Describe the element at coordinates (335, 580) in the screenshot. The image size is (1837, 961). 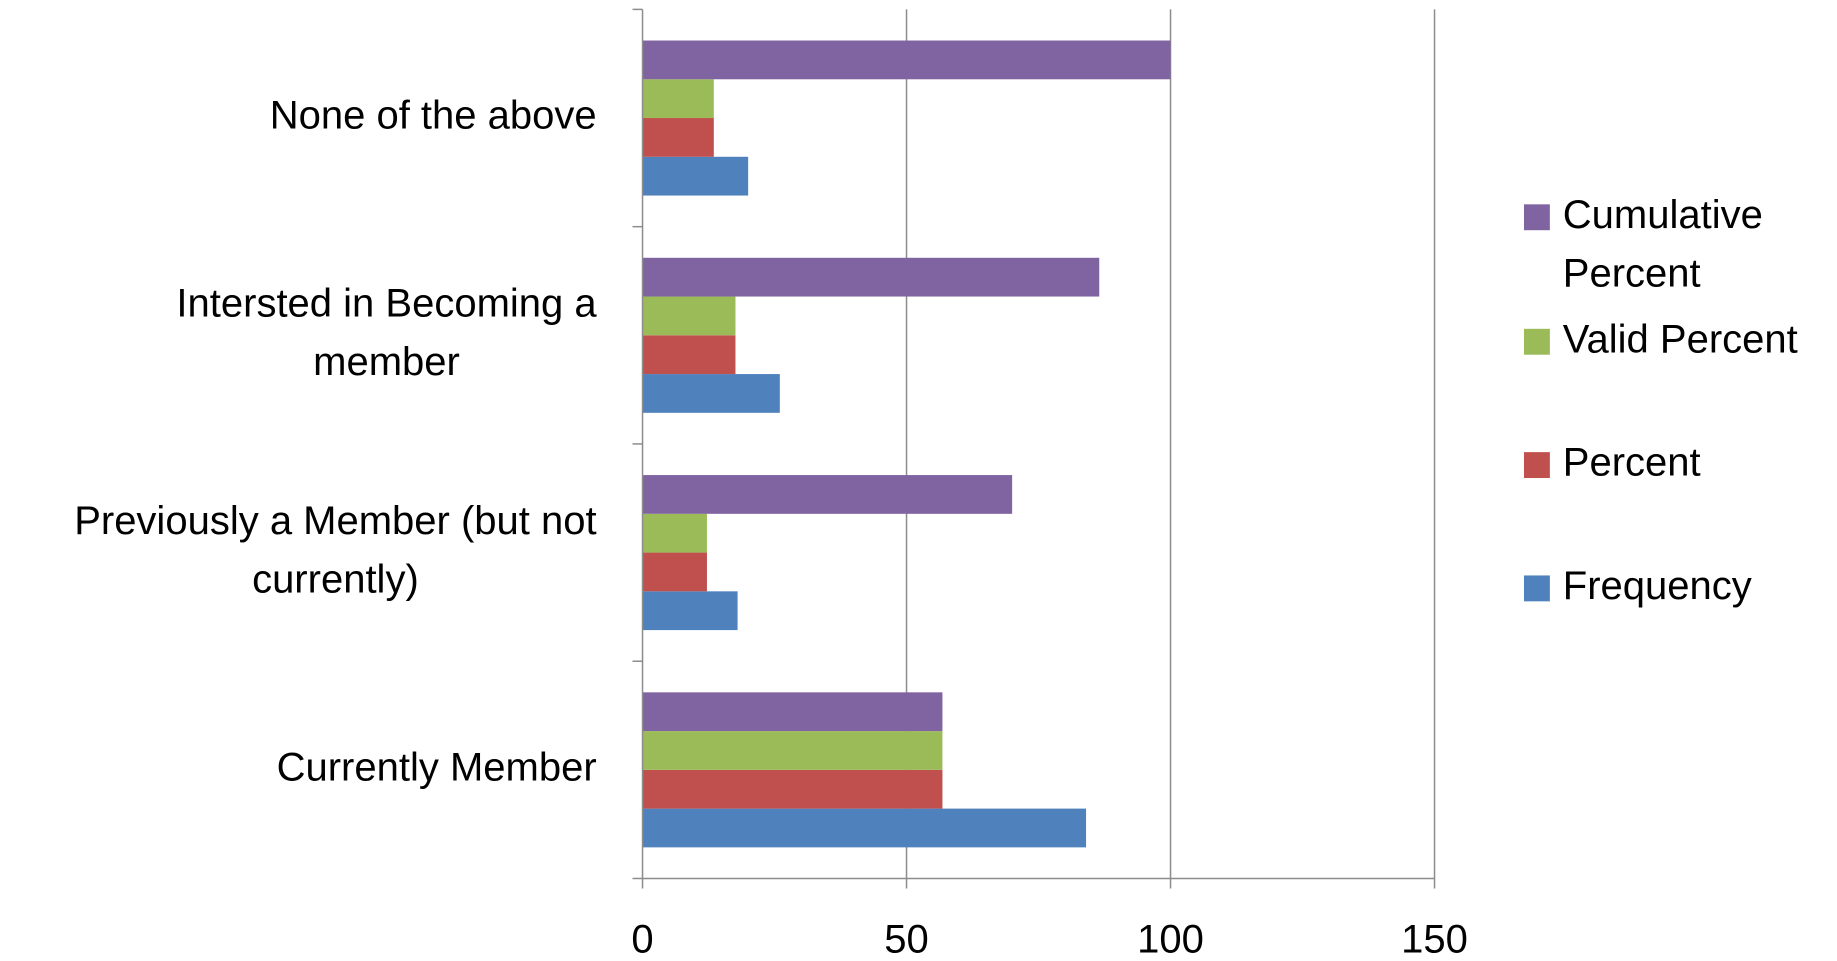
I see `category-label: currently)` at that location.